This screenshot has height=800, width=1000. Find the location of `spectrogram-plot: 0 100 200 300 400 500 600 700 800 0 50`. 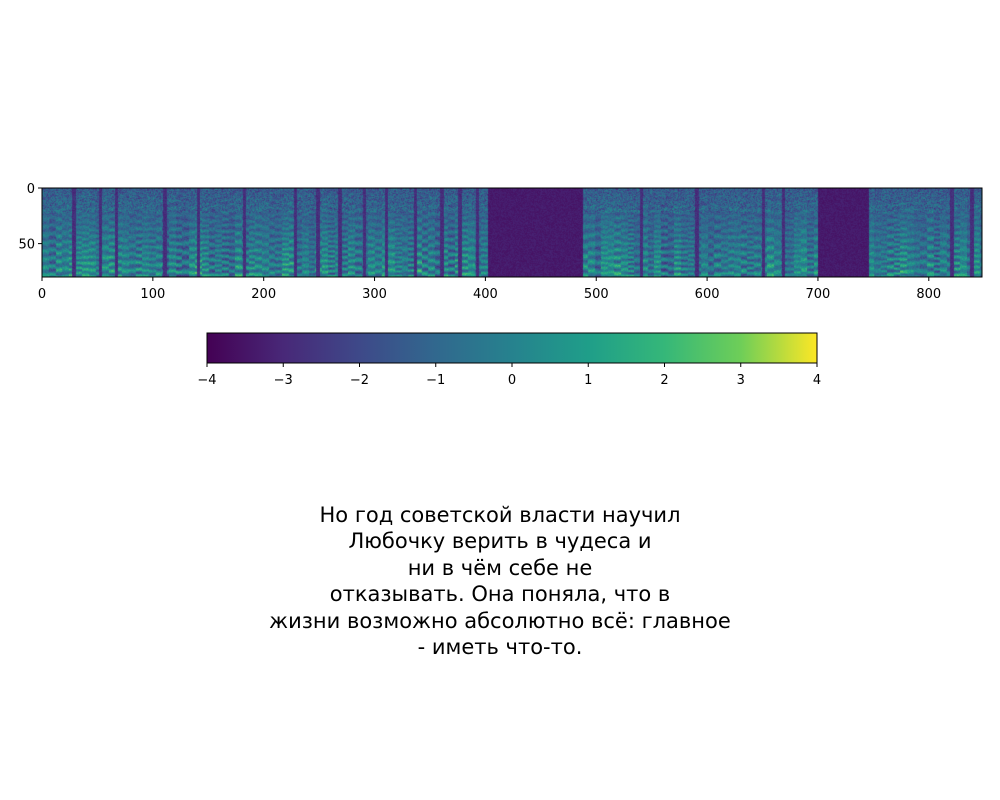

spectrogram-plot: 0 100 200 300 400 500 600 700 800 0 50 is located at coordinates (500, 242).